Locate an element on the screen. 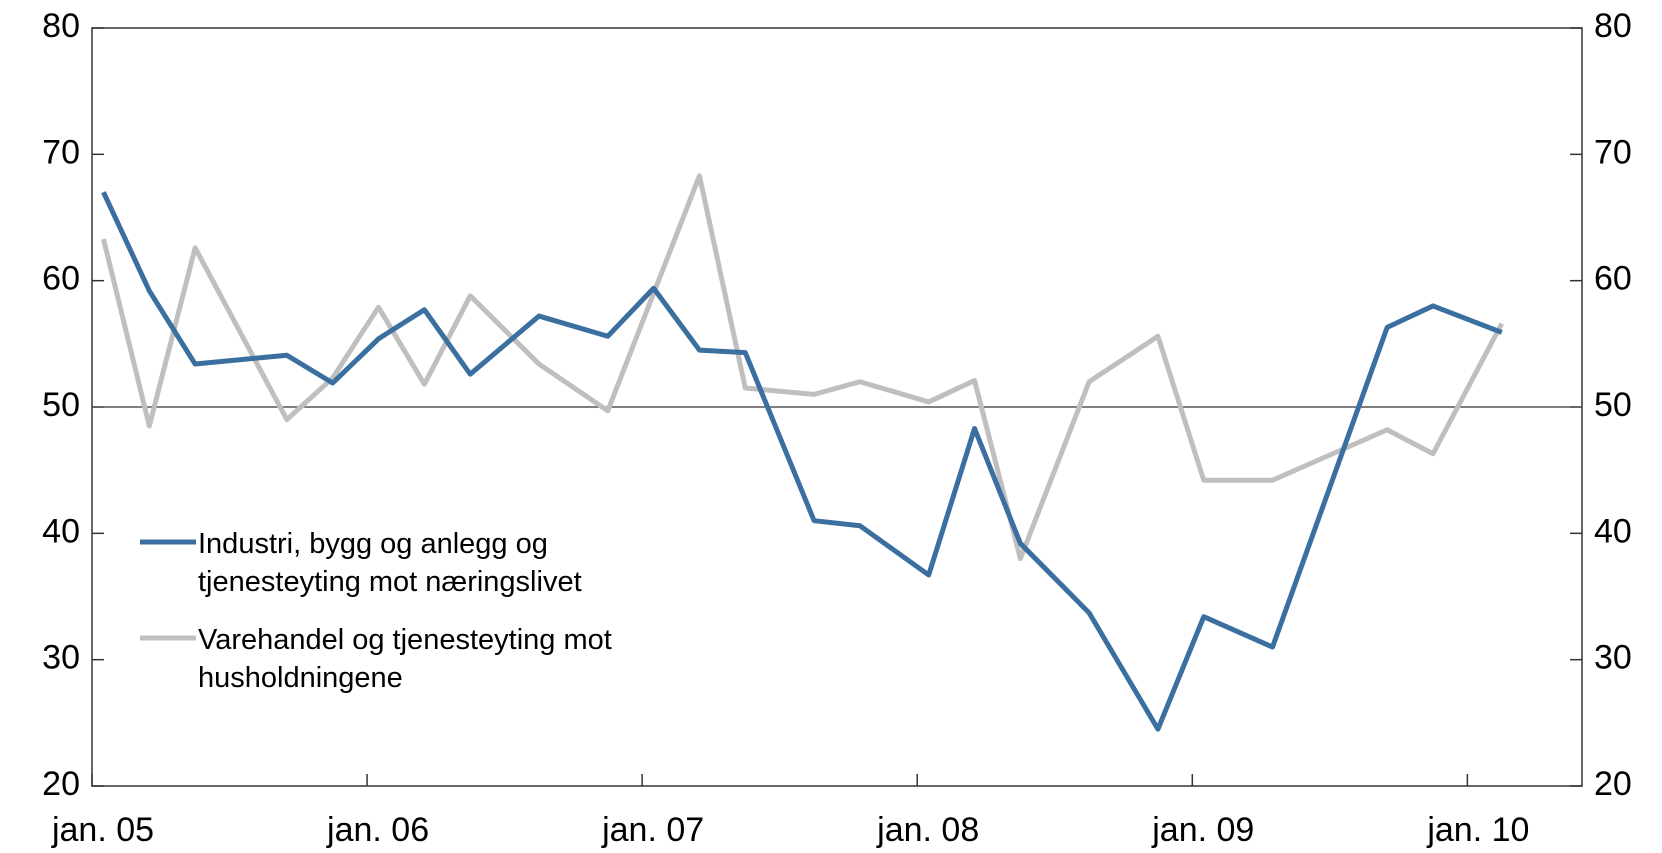 The image size is (1662, 853). x-tick-label: jan. 06 is located at coordinates (377, 830).